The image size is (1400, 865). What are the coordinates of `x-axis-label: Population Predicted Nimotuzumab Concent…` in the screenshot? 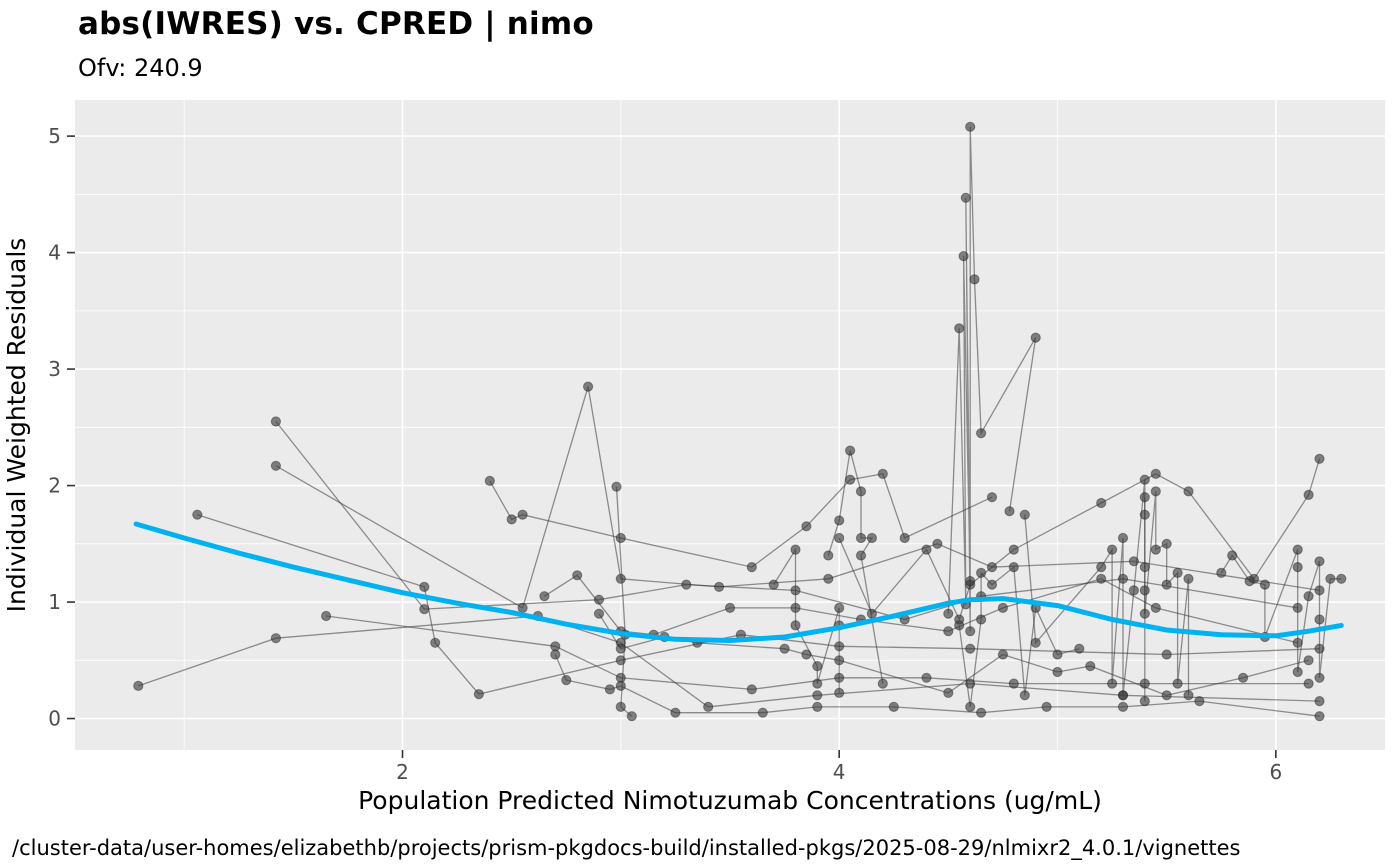 It's located at (730, 800).